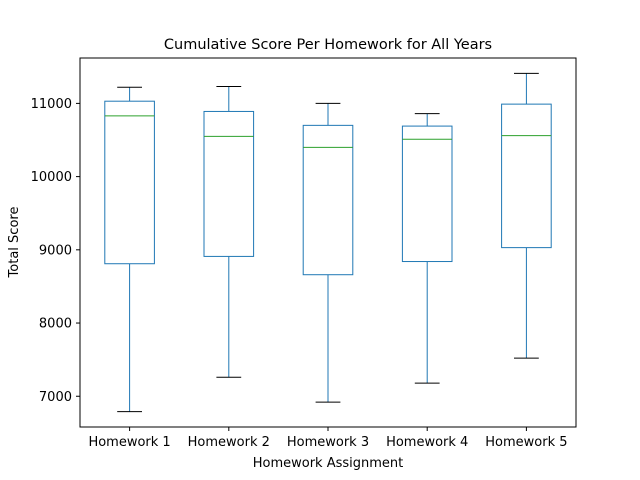  What do you see at coordinates (14, 243) in the screenshot?
I see `y-axis-label: Total Score` at bounding box center [14, 243].